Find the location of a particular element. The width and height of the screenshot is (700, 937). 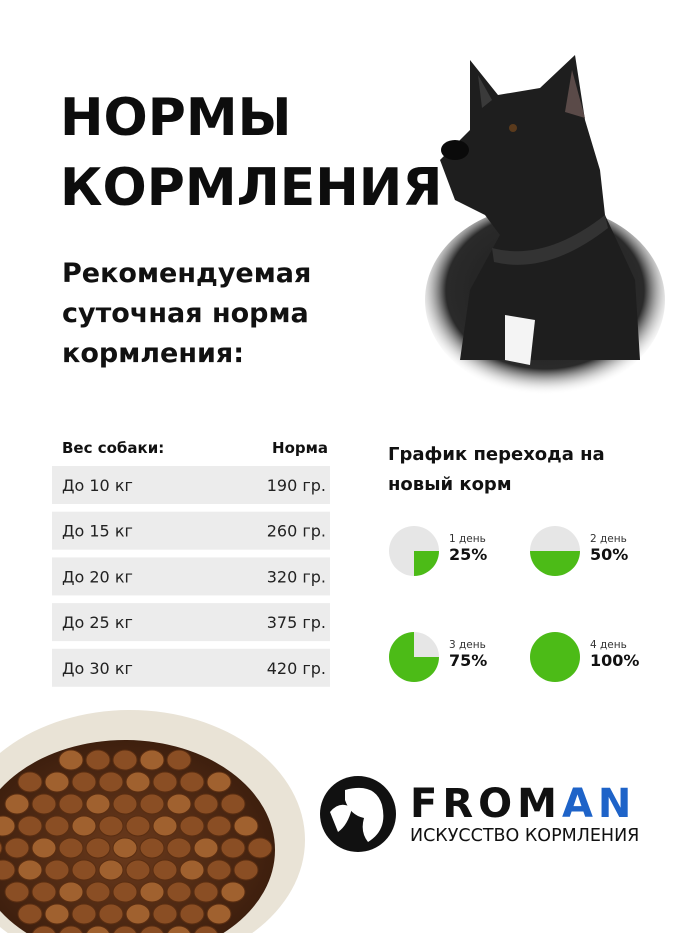

percent-label: 25% is located at coordinates (468, 554).